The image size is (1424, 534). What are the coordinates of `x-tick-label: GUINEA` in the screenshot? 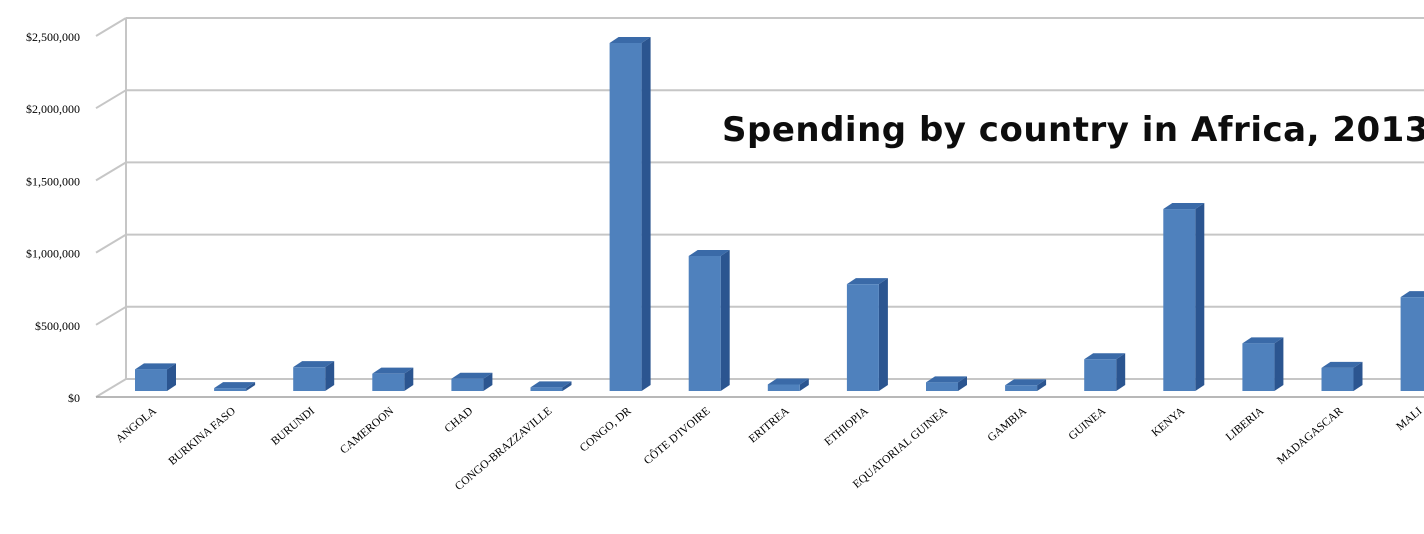 It's located at (1088, 424).